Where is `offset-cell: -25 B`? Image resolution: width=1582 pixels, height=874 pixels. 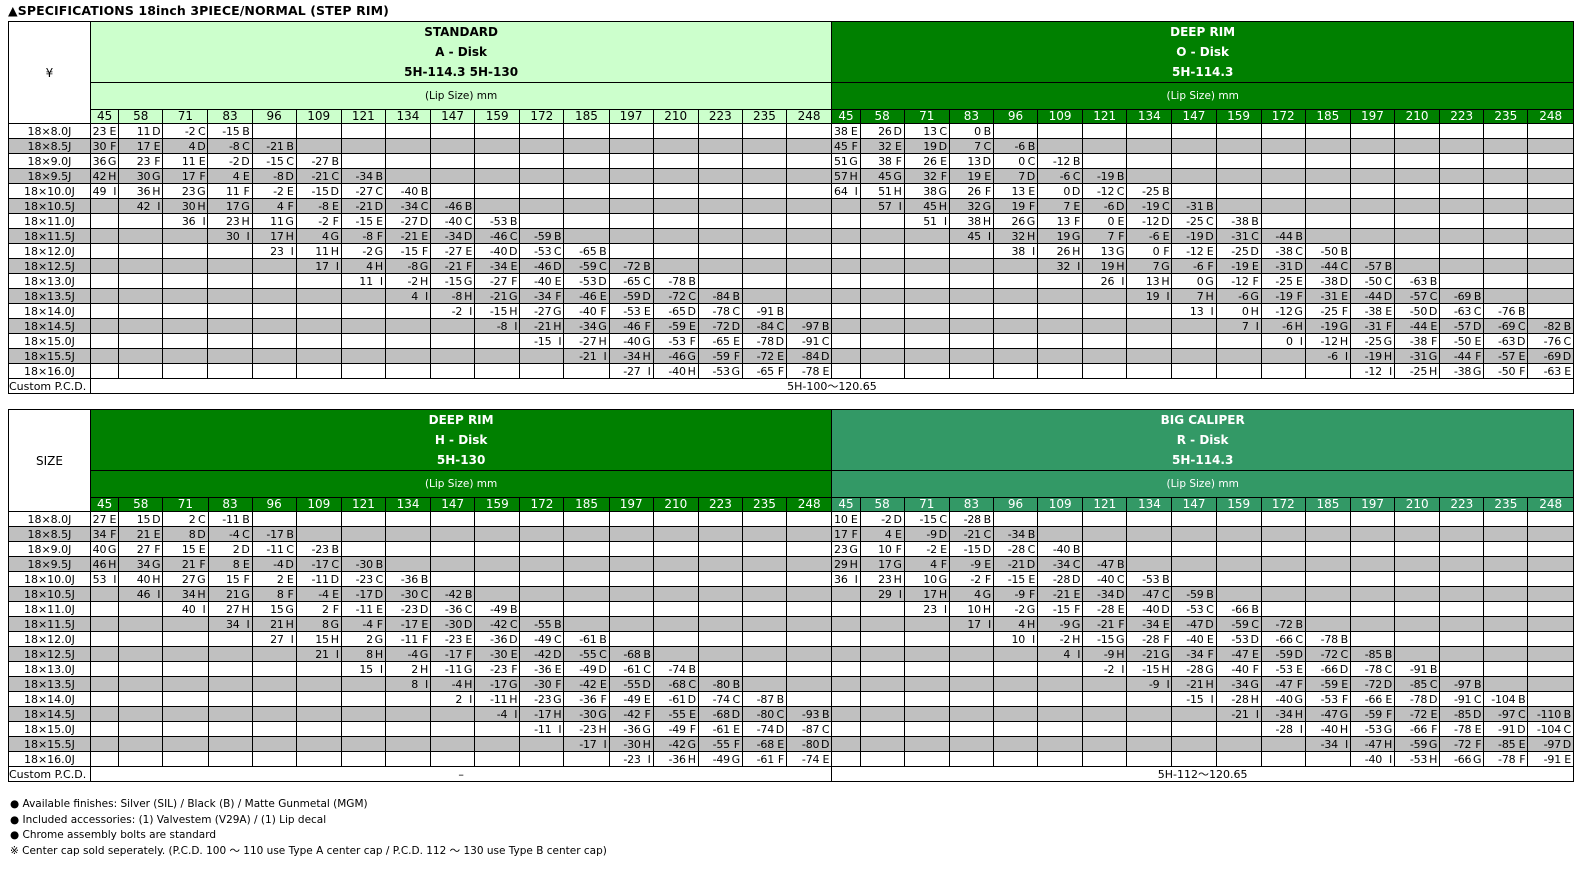
offset-cell: -25 B is located at coordinates (1149, 191).